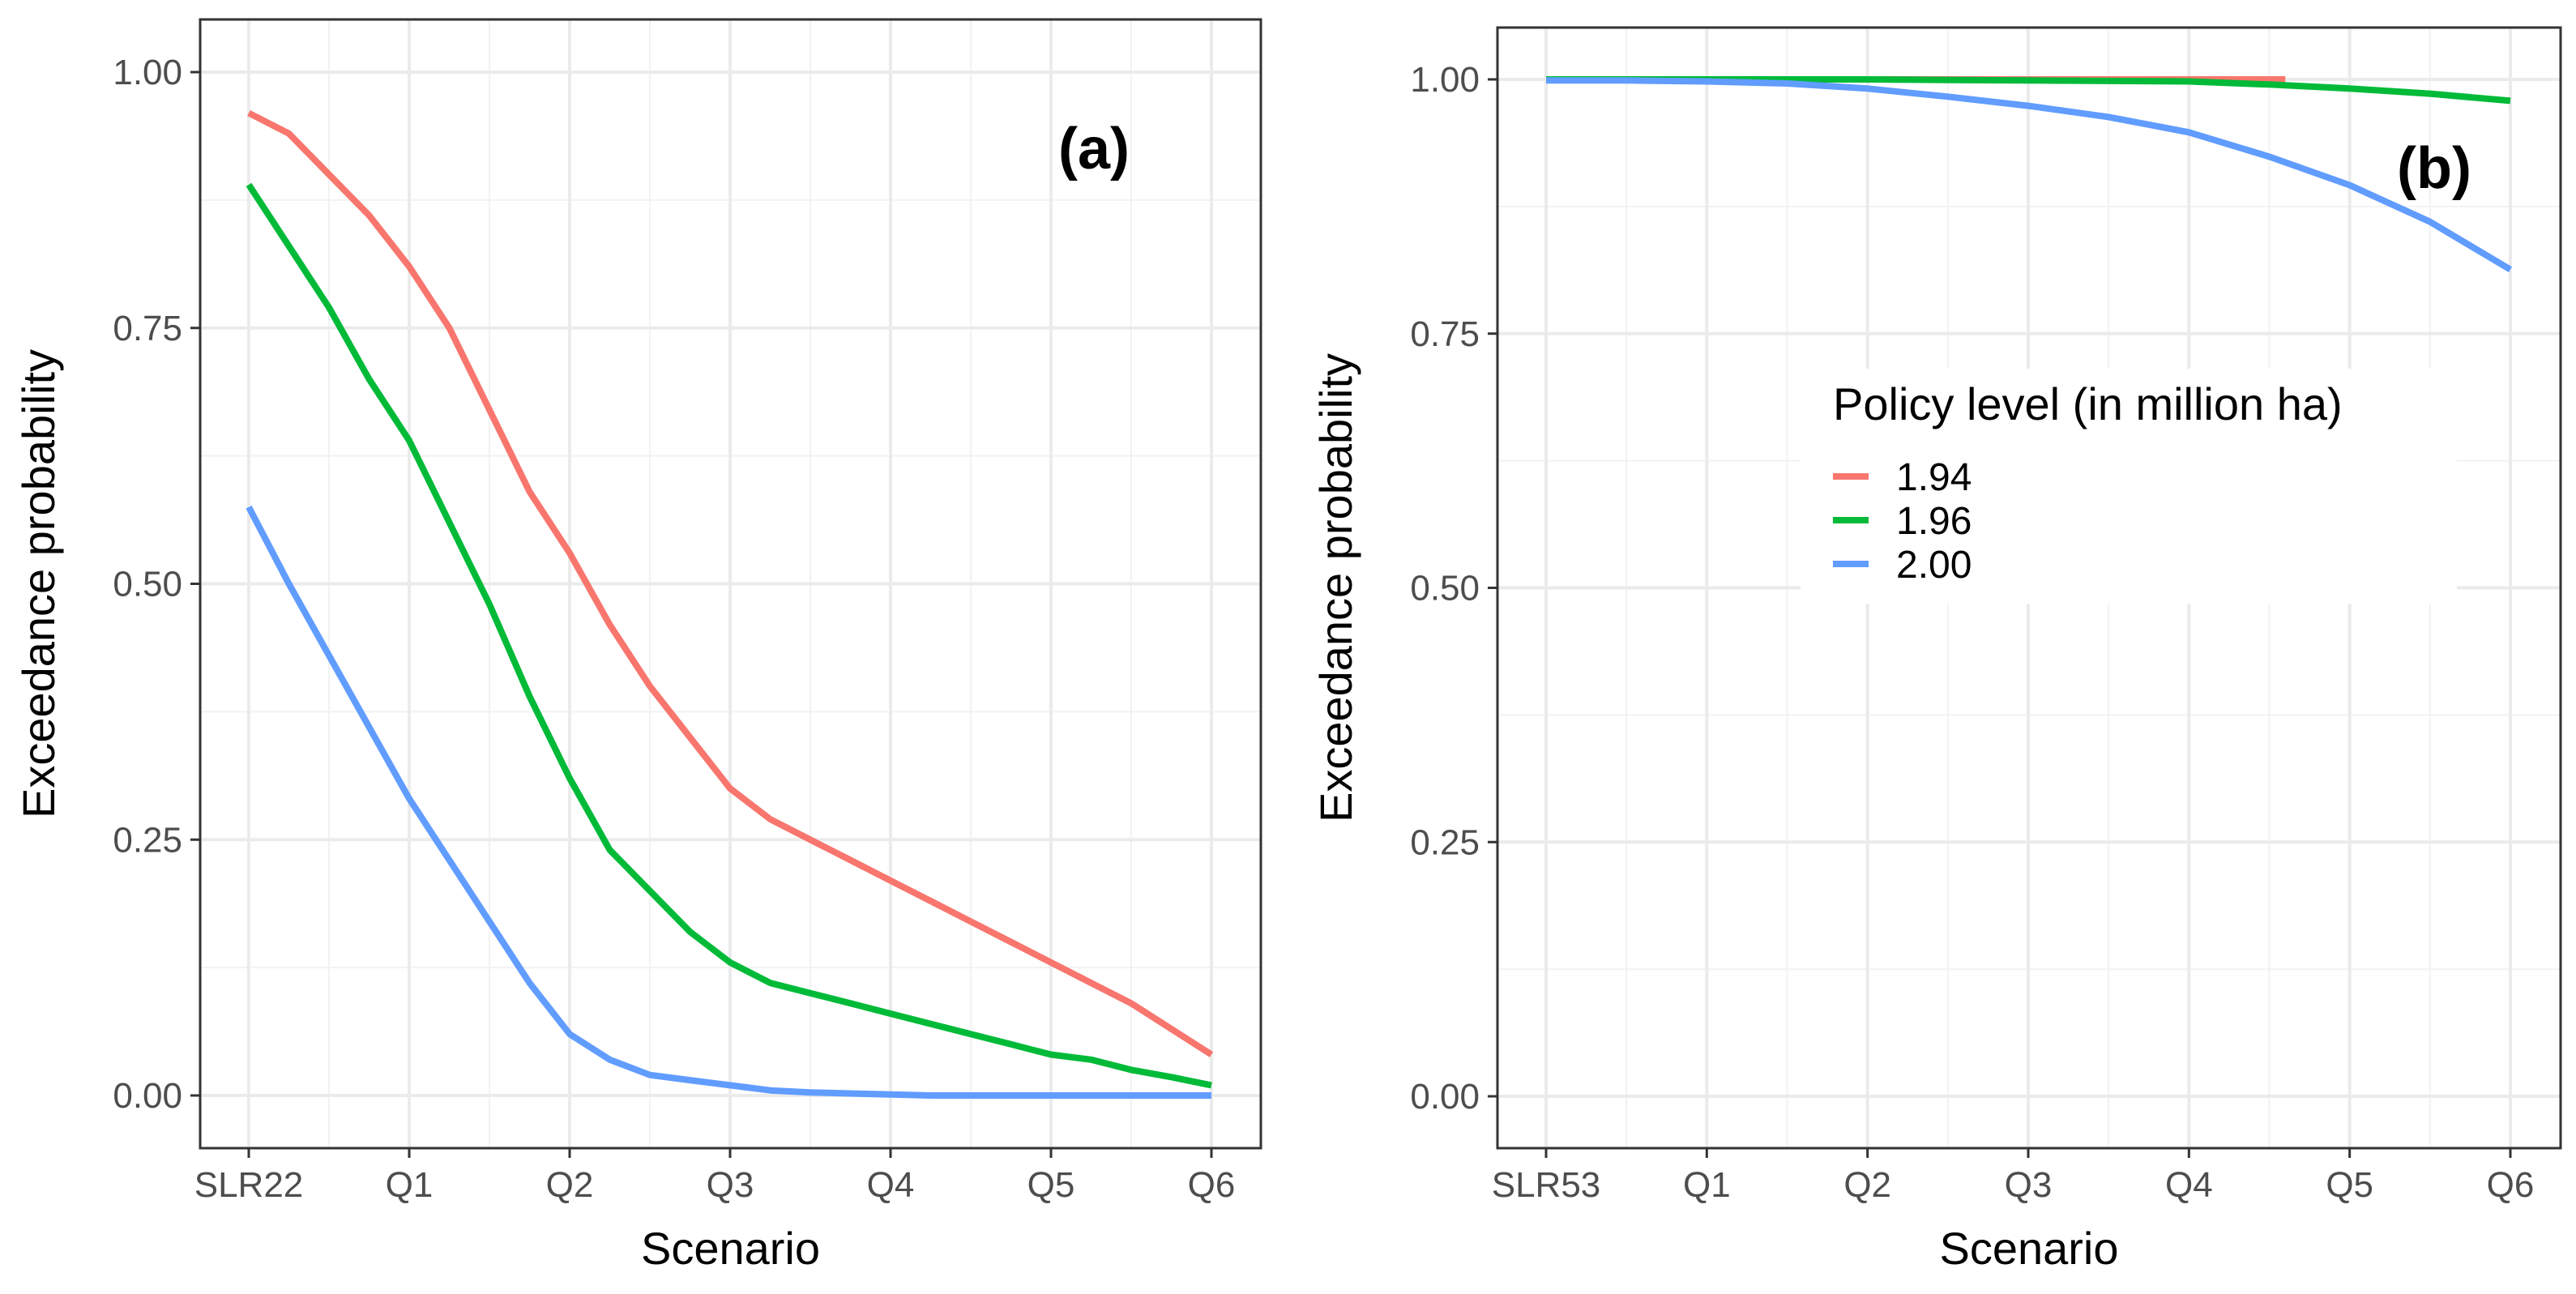 This screenshot has width=2576, height=1294. I want to click on panel-b-series, so click(2029, 174).